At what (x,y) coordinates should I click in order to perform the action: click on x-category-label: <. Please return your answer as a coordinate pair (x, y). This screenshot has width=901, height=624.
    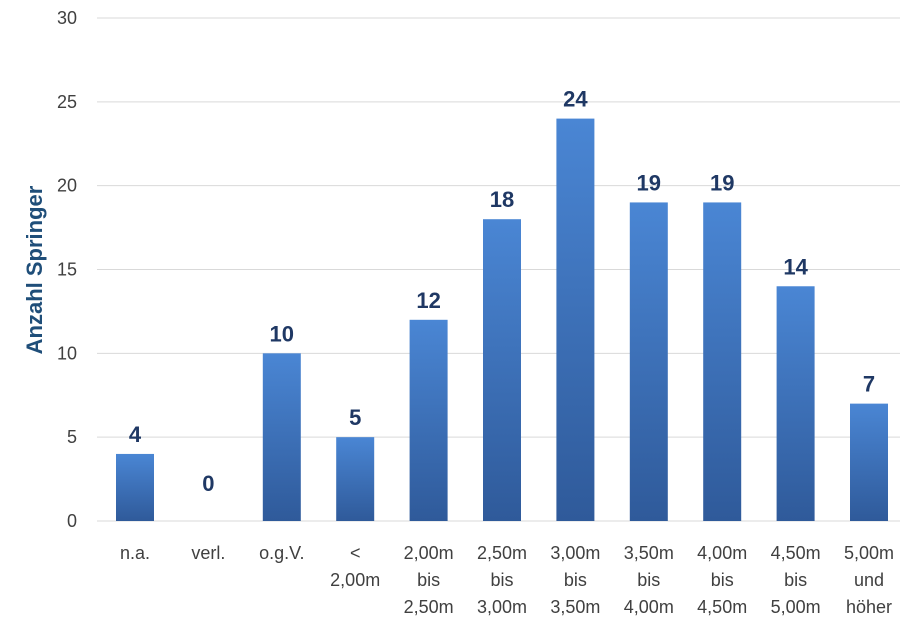
    Looking at the image, I should click on (355, 553).